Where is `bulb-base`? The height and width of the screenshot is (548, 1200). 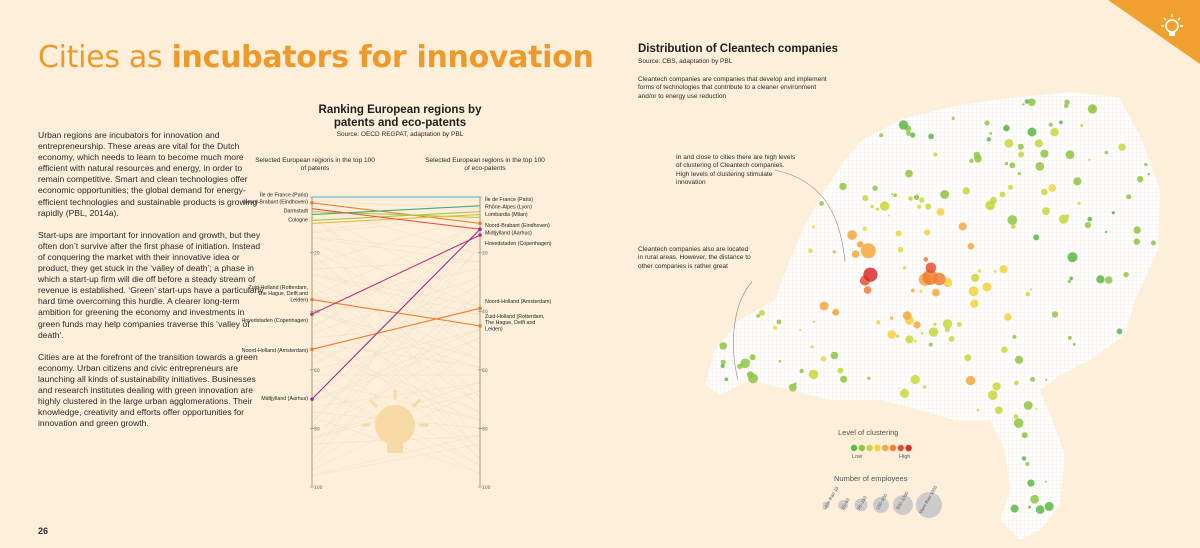
bulb-base is located at coordinates (395, 448).